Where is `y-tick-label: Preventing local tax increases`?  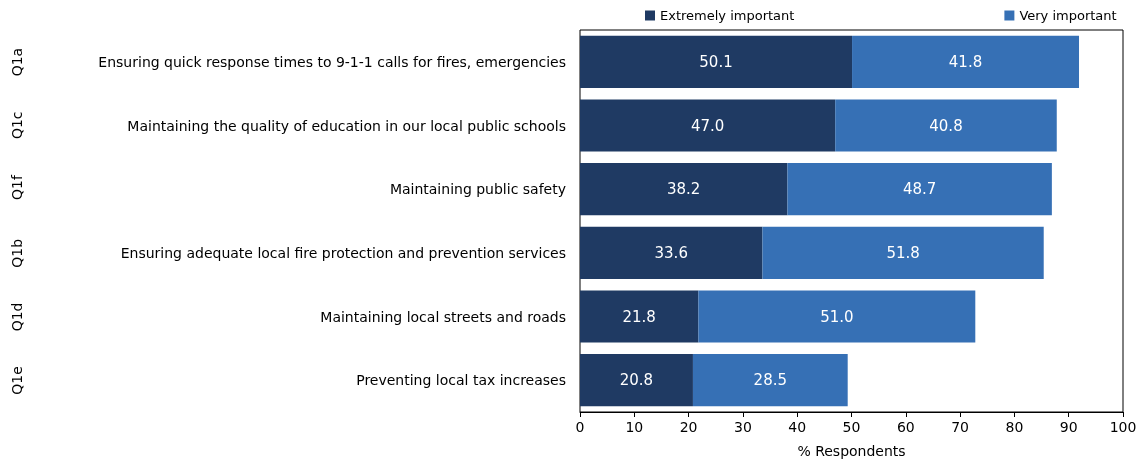
y-tick-label: Preventing local tax increases is located at coordinates (461, 380).